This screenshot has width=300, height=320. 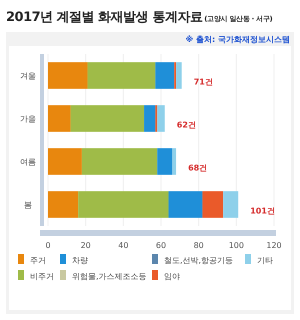 I want to click on legend-label: 기타, so click(x=265, y=260).